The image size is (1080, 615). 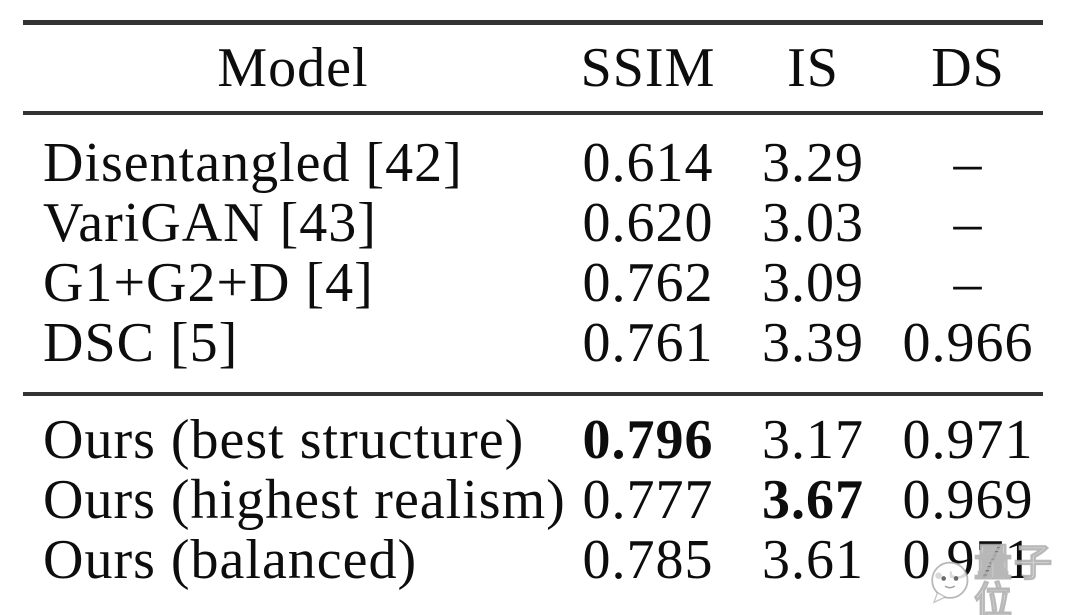 I want to click on ssim-cell: 0.614, so click(x=648, y=163).